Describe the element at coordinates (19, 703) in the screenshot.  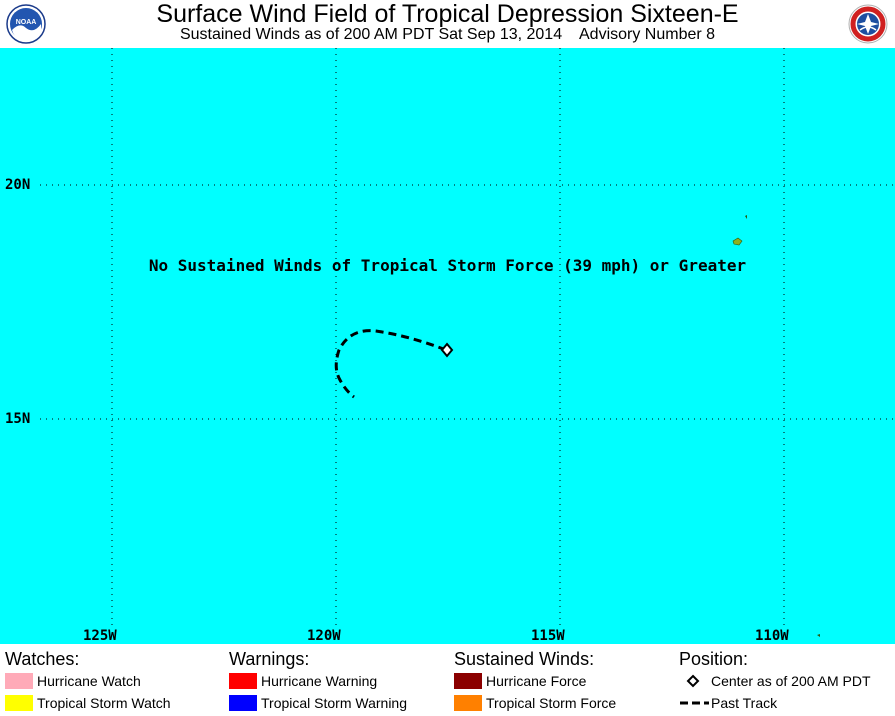
I see `tropical-storm-watch-swatch` at that location.